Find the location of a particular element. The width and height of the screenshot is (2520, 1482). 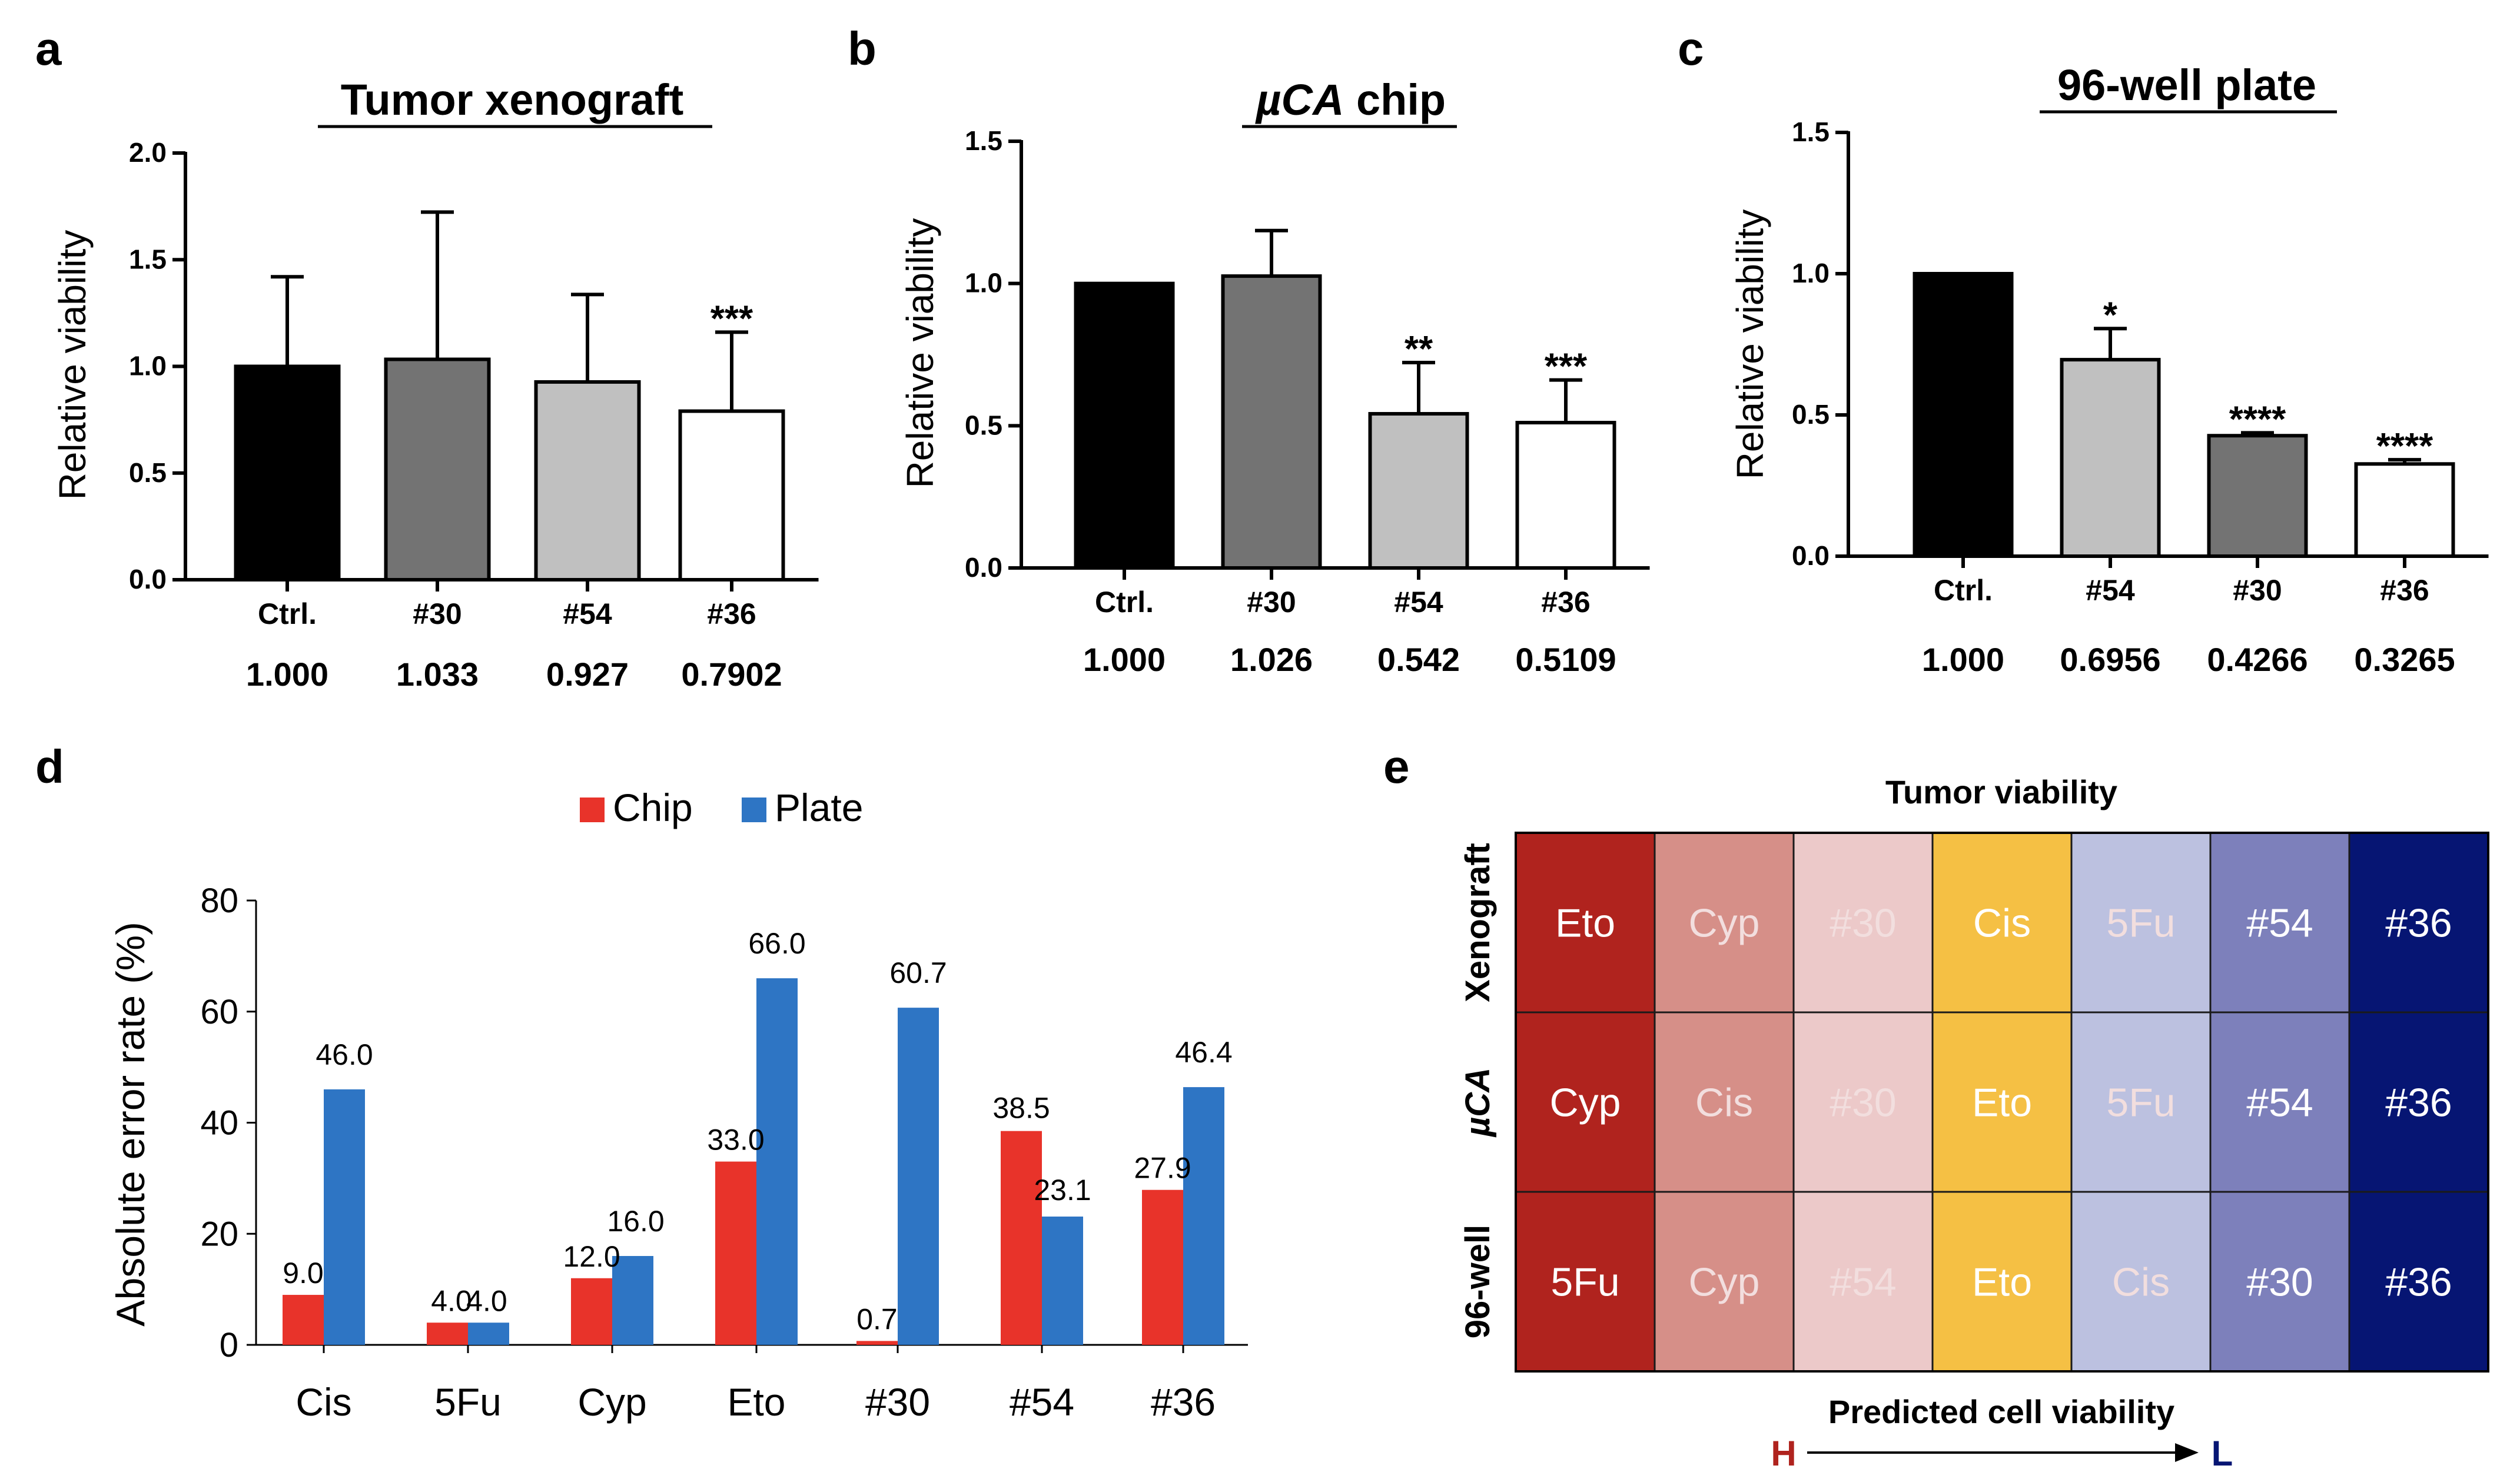

panel-a-significance: *** is located at coordinates (731, 318).